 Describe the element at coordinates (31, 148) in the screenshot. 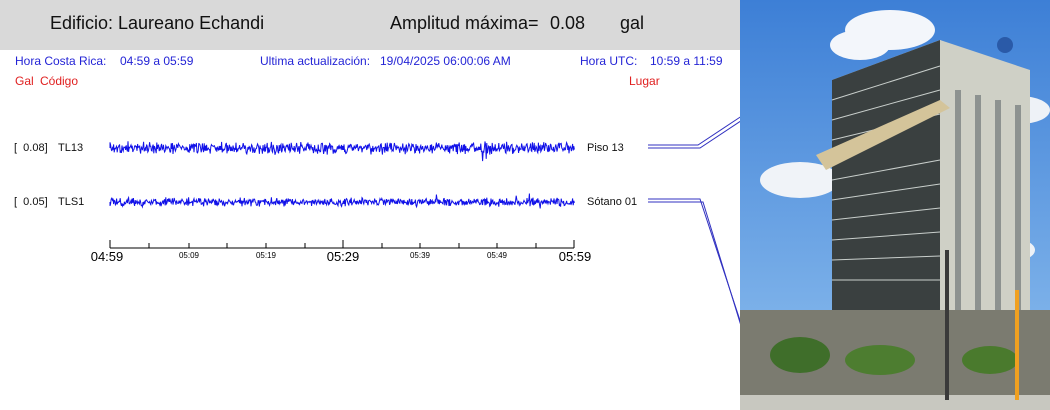

I see `trace-1-amplitude: [ 0.08]` at that location.